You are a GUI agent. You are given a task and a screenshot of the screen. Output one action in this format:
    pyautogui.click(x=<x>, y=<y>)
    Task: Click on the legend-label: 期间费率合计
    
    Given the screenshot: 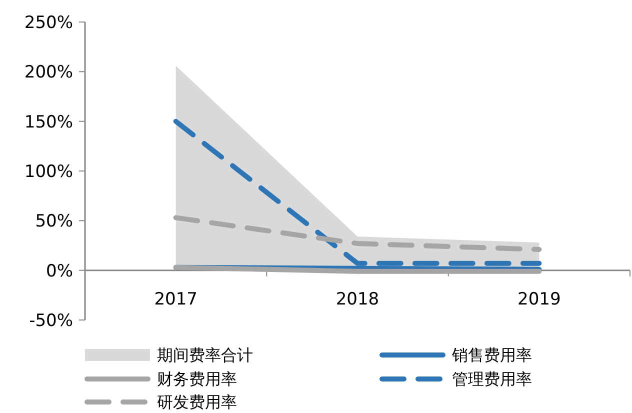 What is the action you would take?
    pyautogui.click(x=205, y=355)
    